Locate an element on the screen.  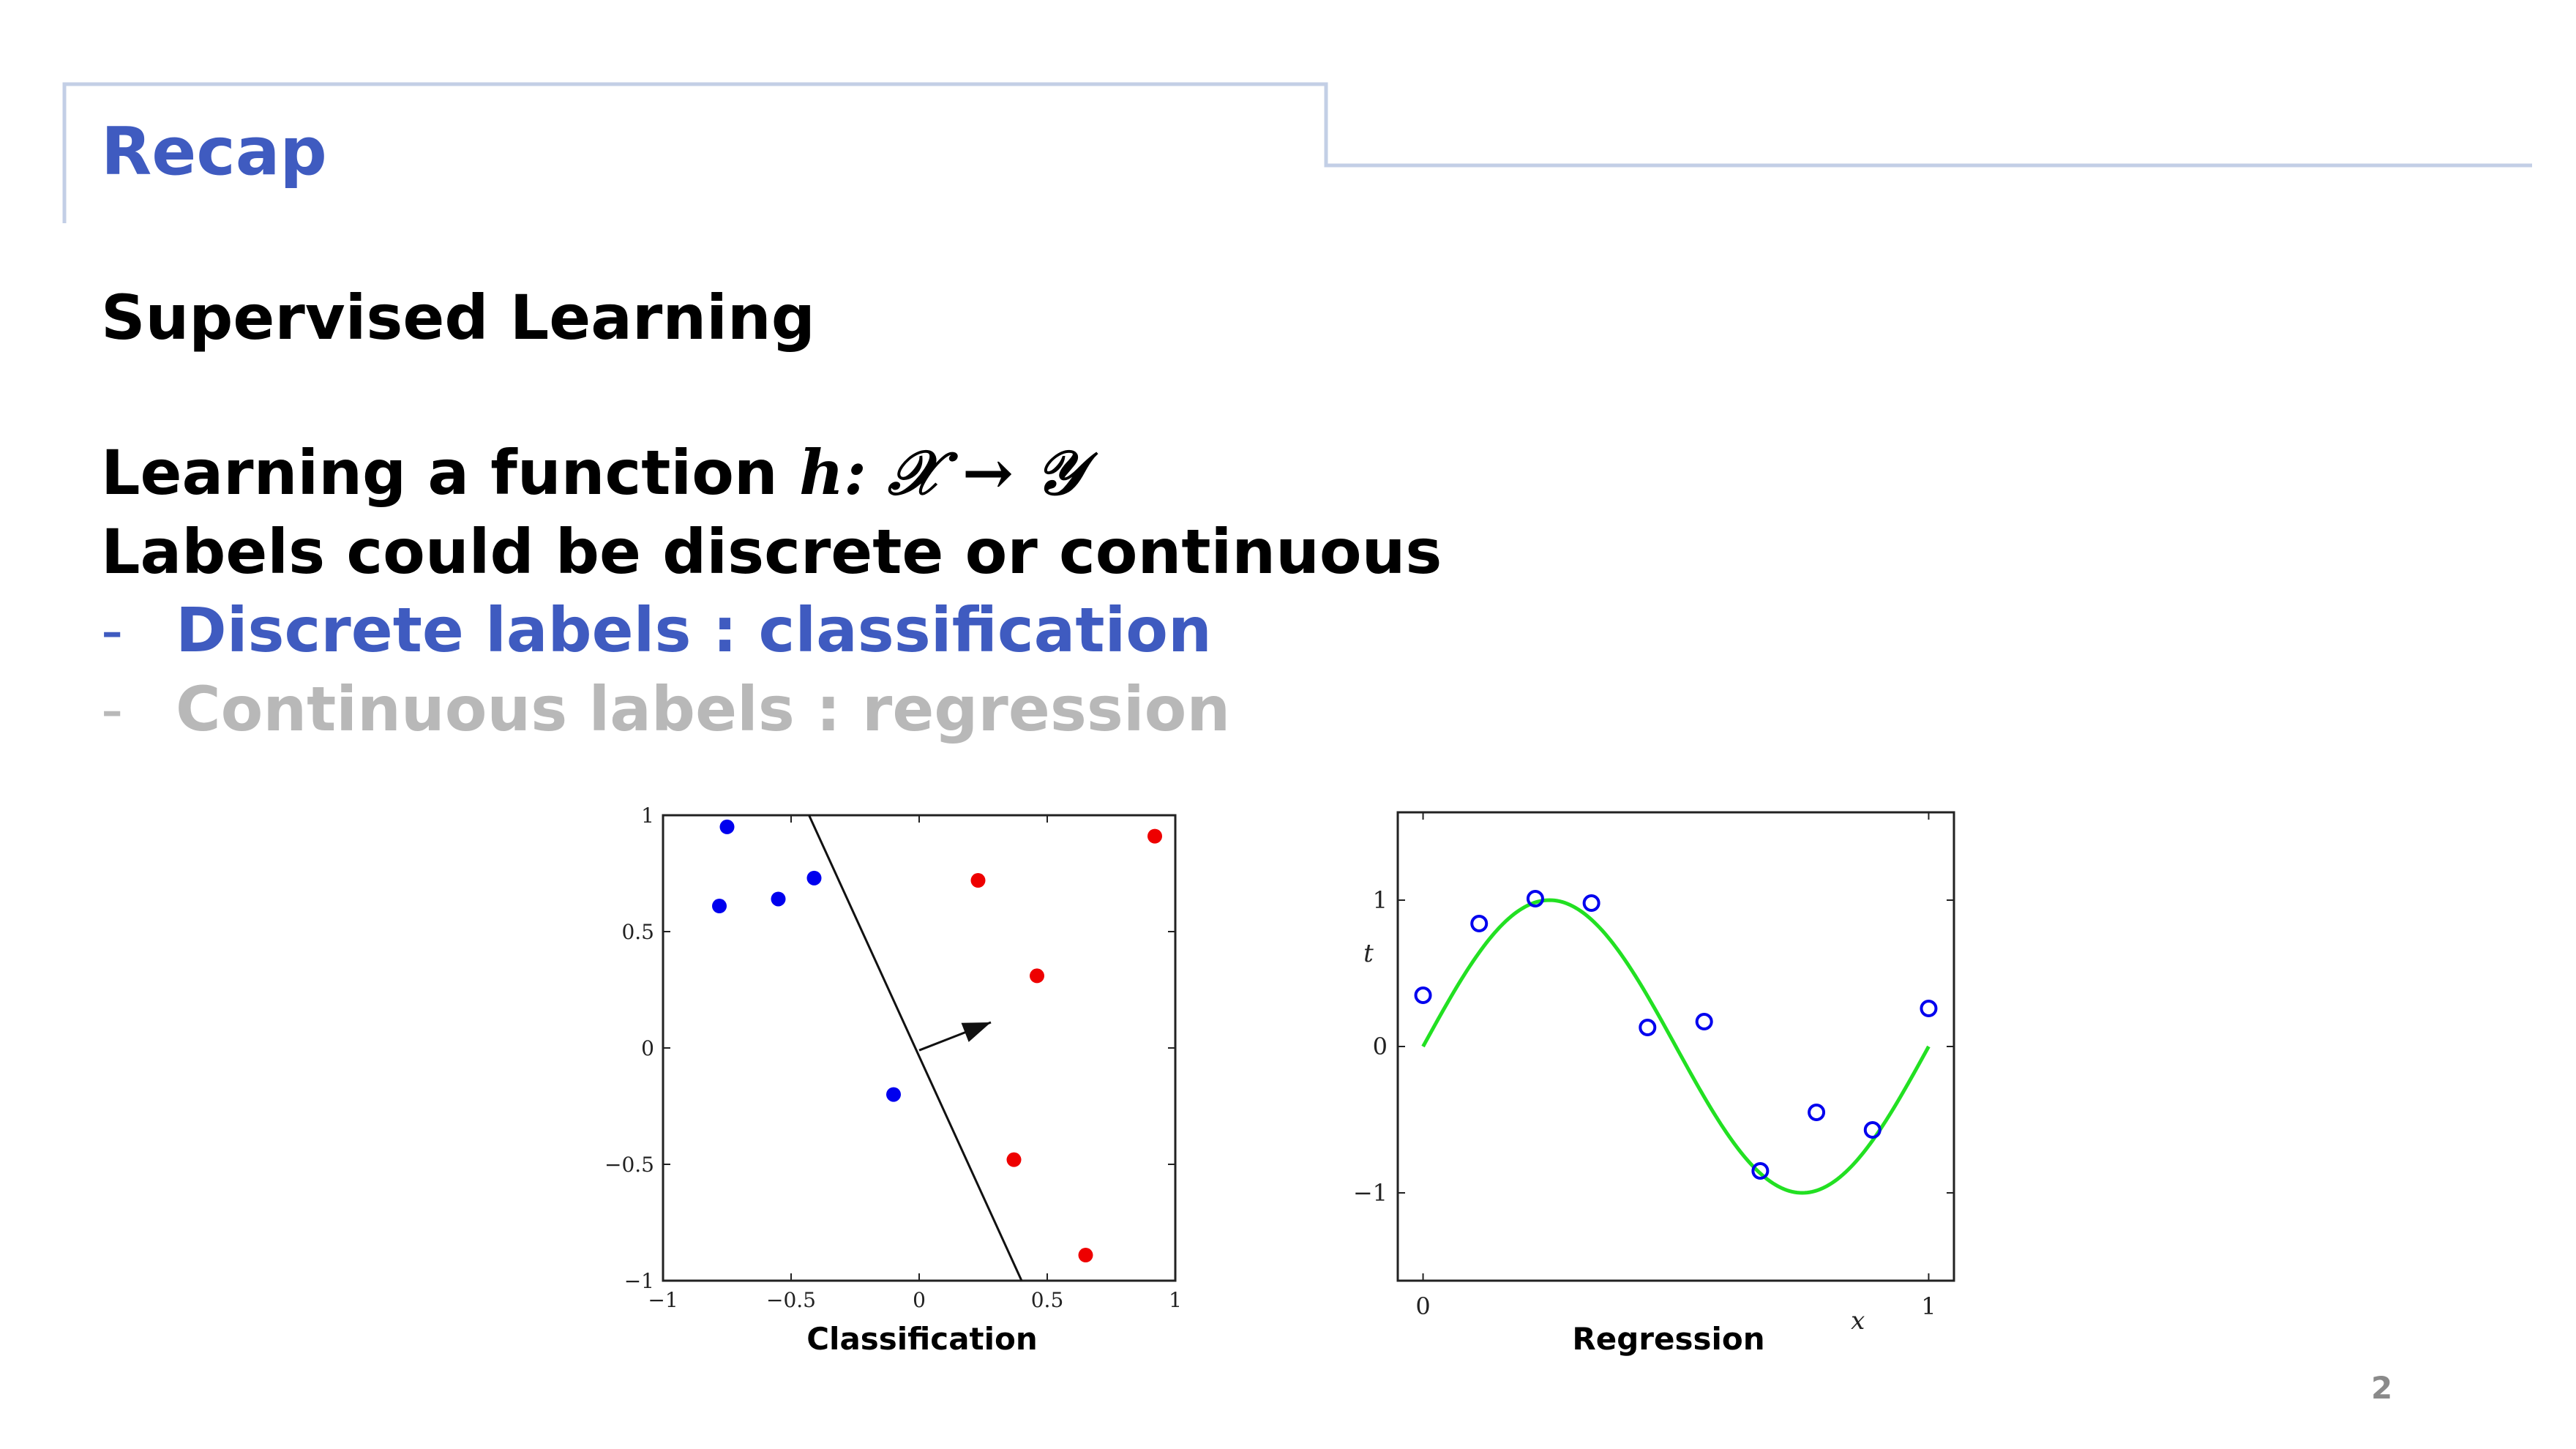
slide-title: Recap is located at coordinates (214, 151).